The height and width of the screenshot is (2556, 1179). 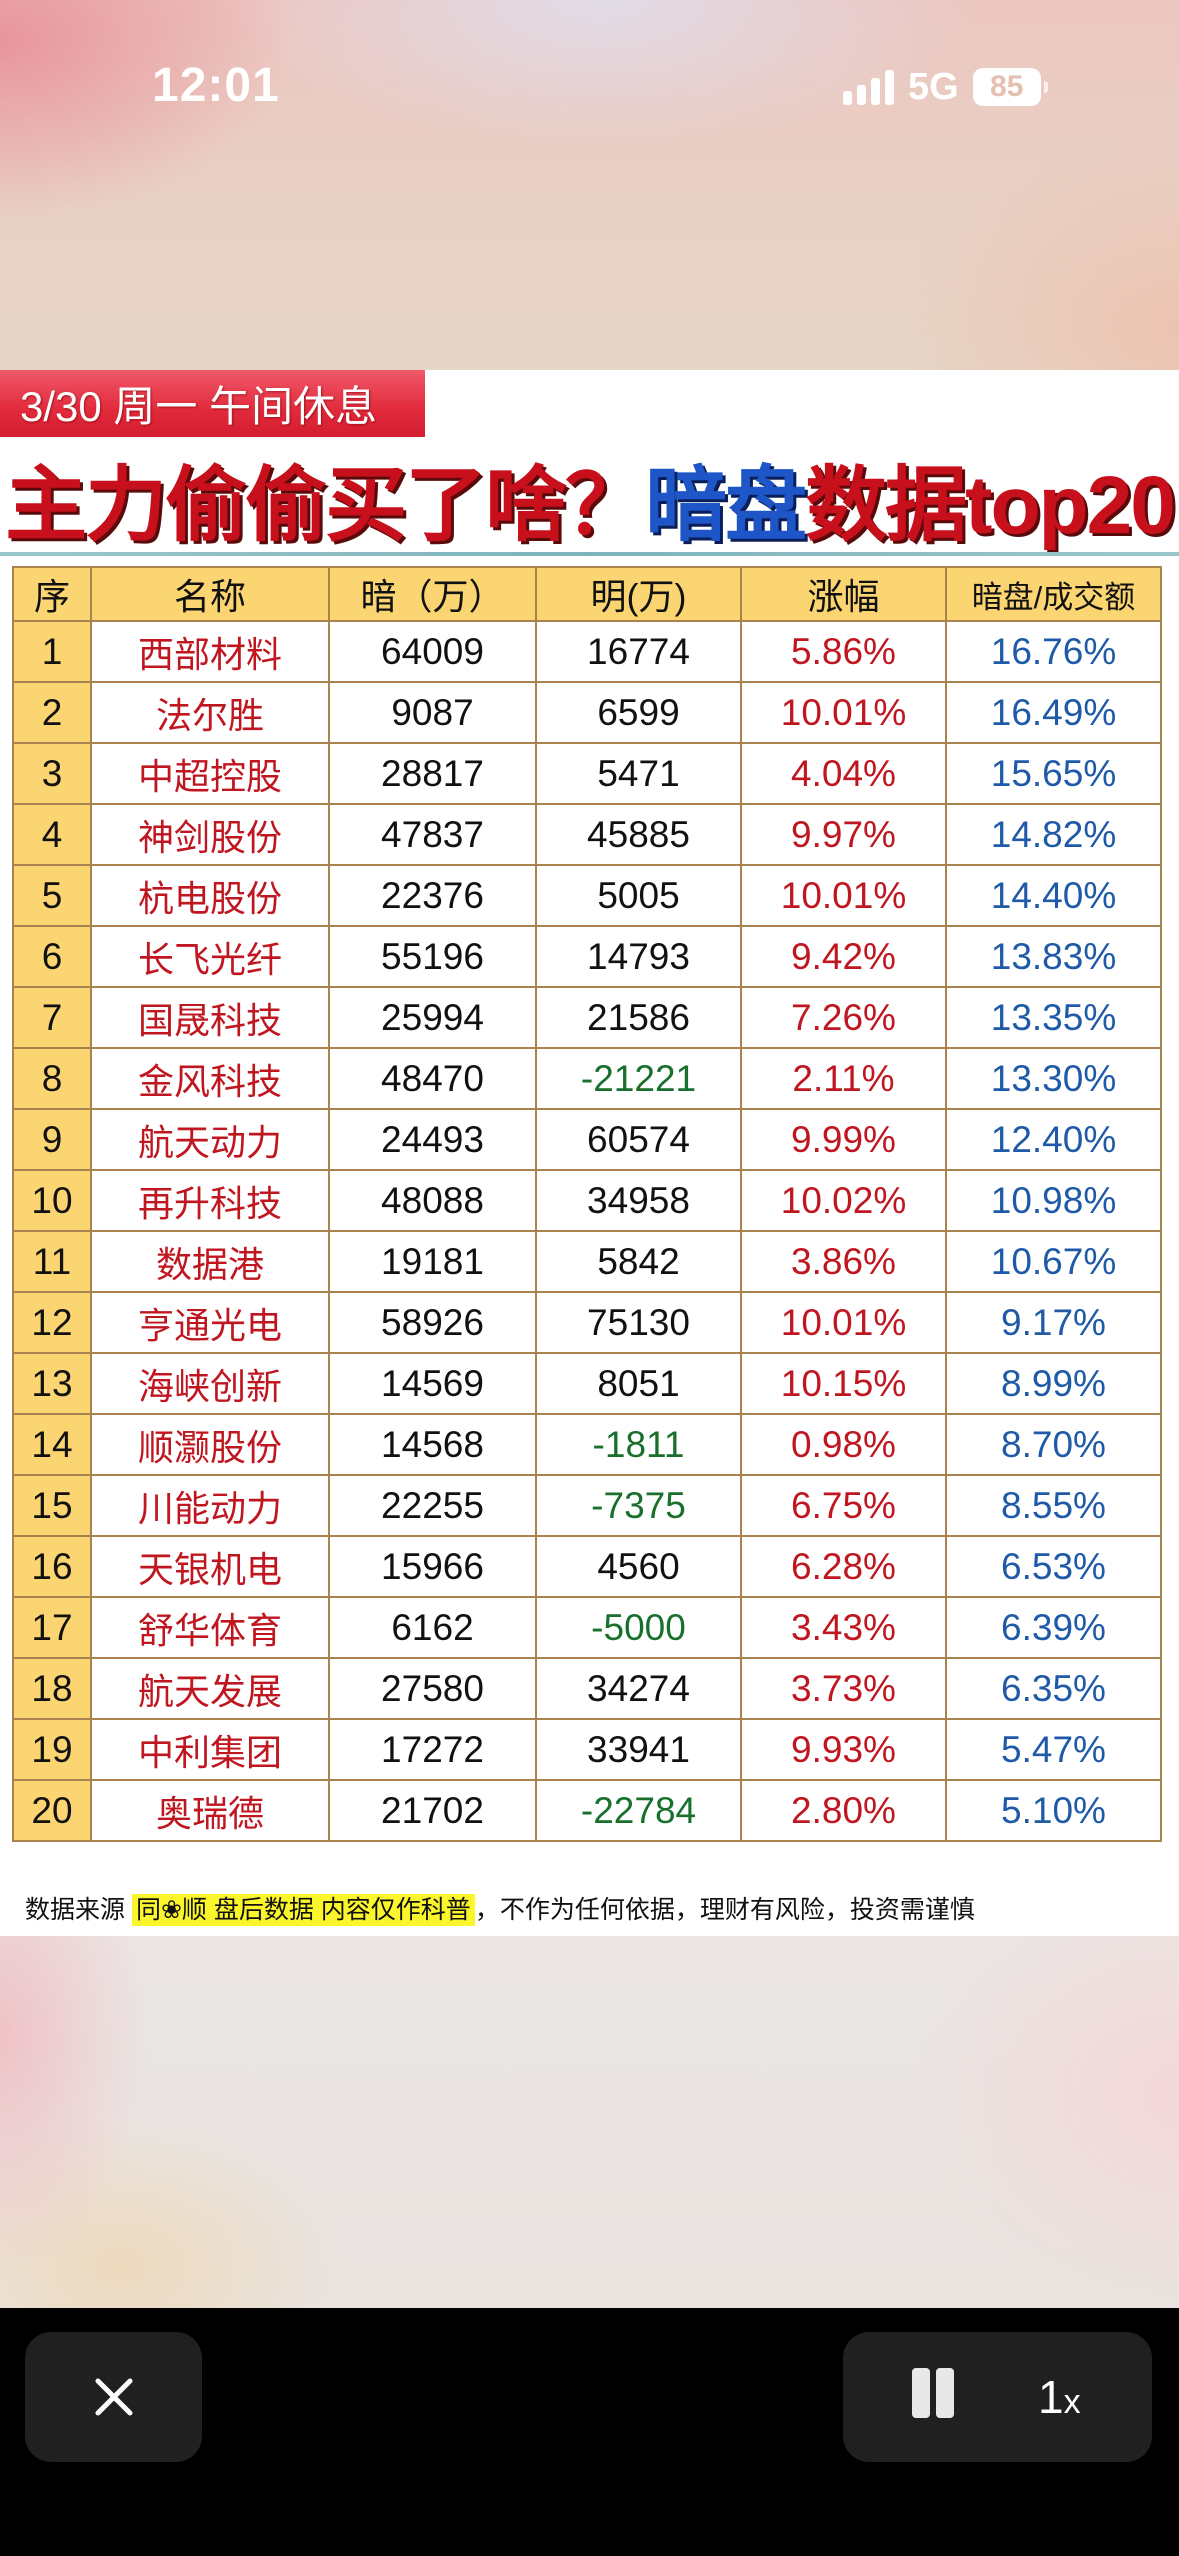 What do you see at coordinates (52, 956) in the screenshot?
I see `row-index: 6` at bounding box center [52, 956].